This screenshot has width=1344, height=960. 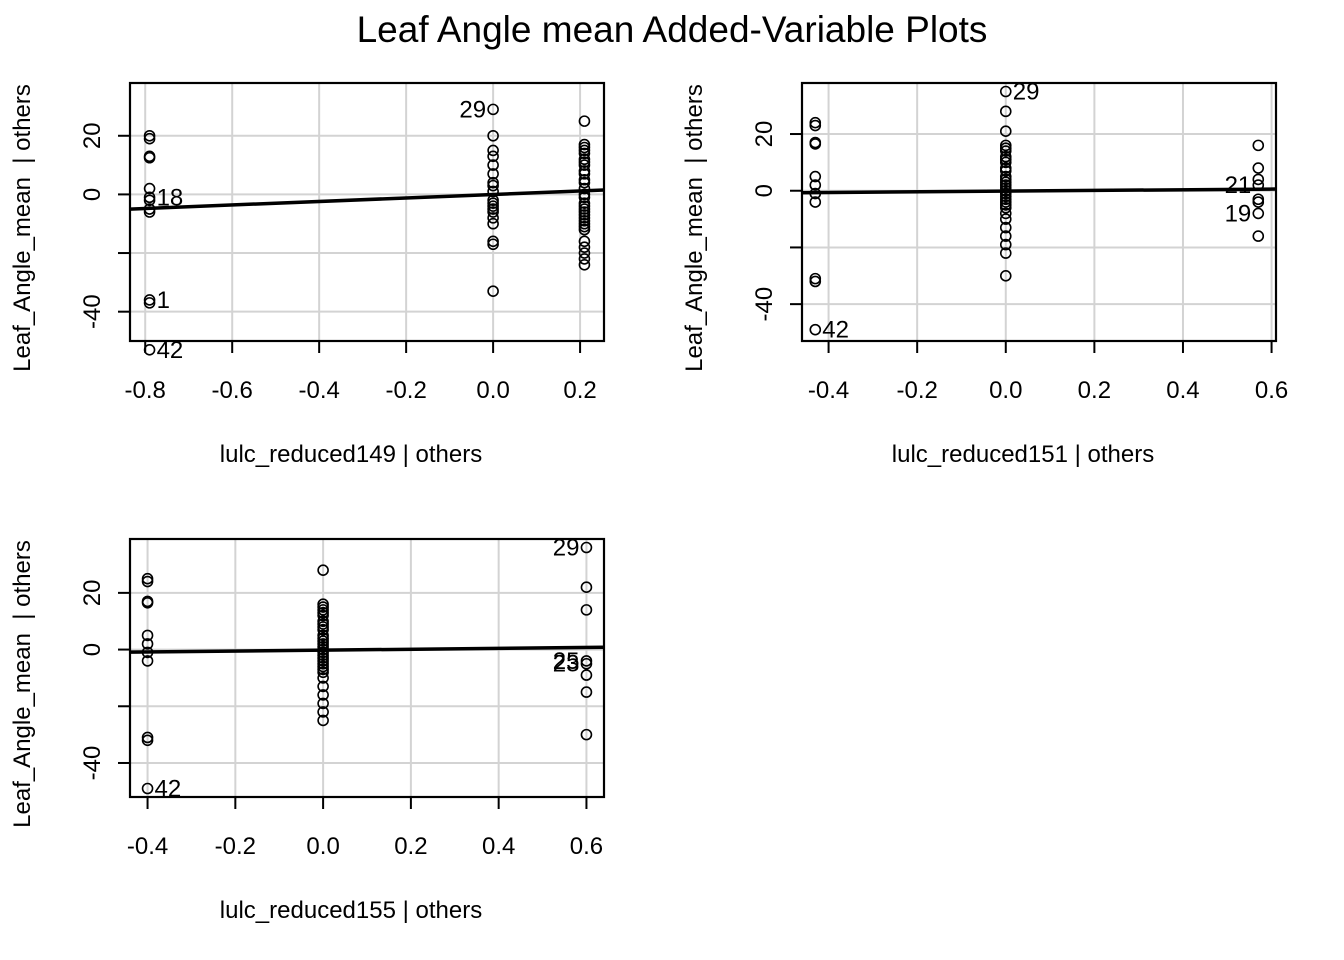 What do you see at coordinates (1238, 213) in the screenshot?
I see `point-label: 19` at bounding box center [1238, 213].